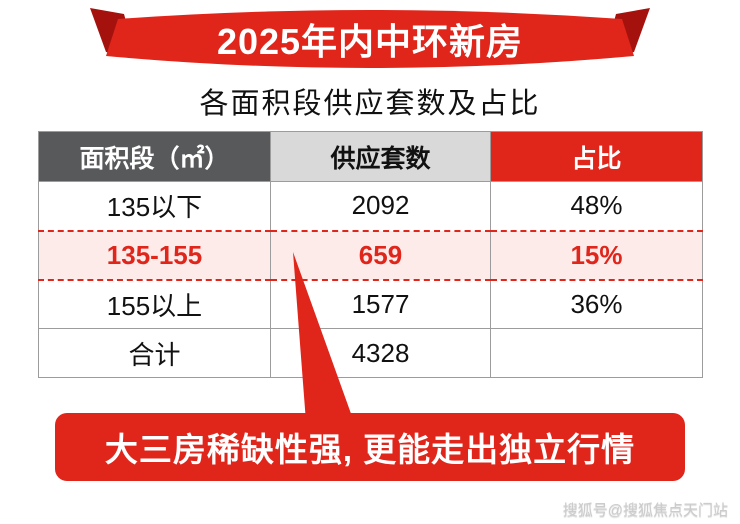 The width and height of the screenshot is (740, 524). I want to click on table-cell-area: 合计, so click(154, 353).